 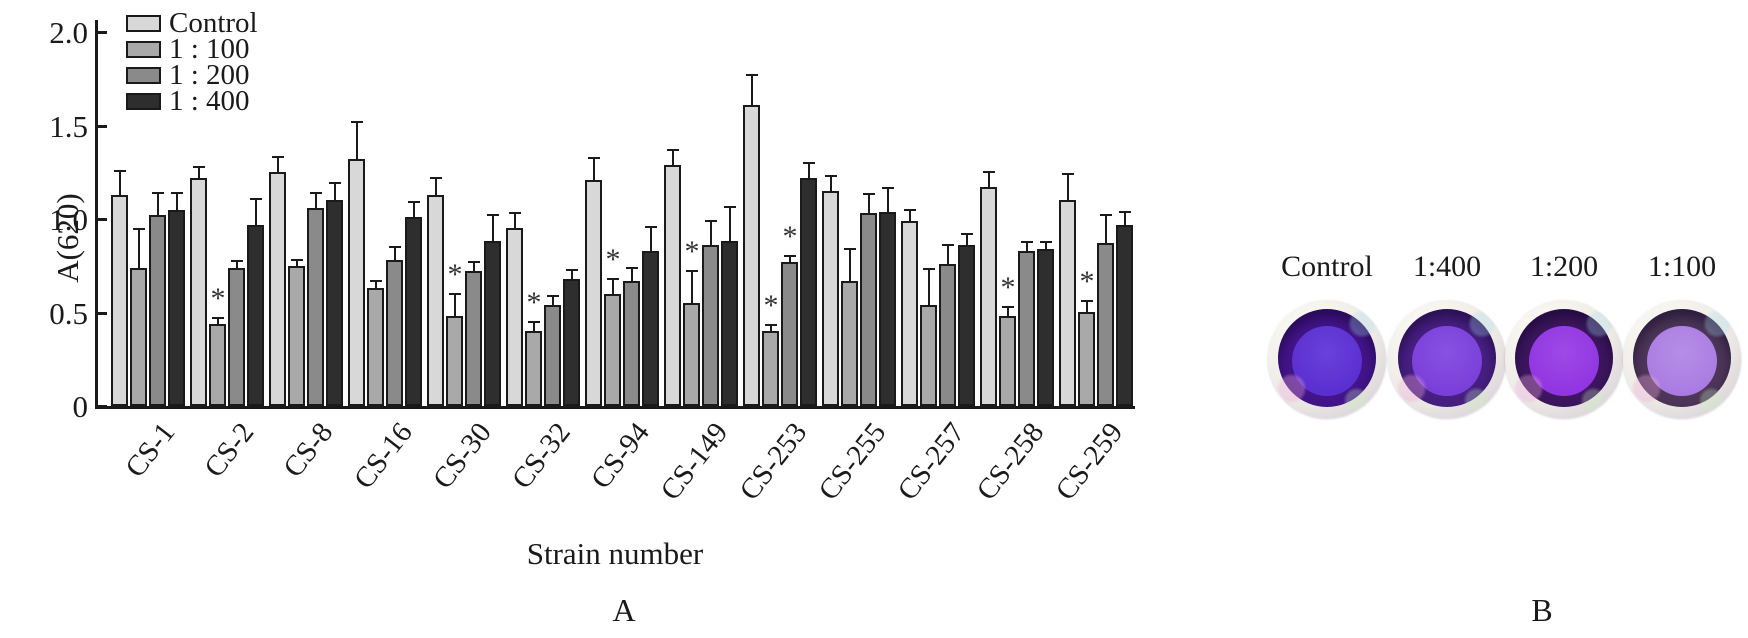 I want to click on x-tick-label: CS-259, so click(x=1089, y=461).